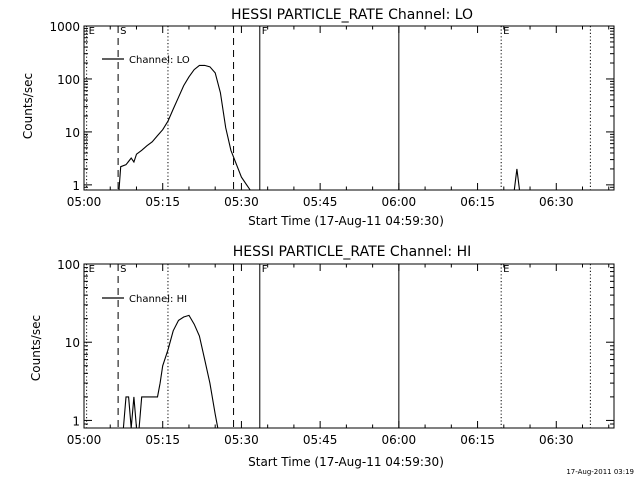  I want to click on panel-title: HESSI PARTICLE_RATE Channel: HI, so click(352, 252).